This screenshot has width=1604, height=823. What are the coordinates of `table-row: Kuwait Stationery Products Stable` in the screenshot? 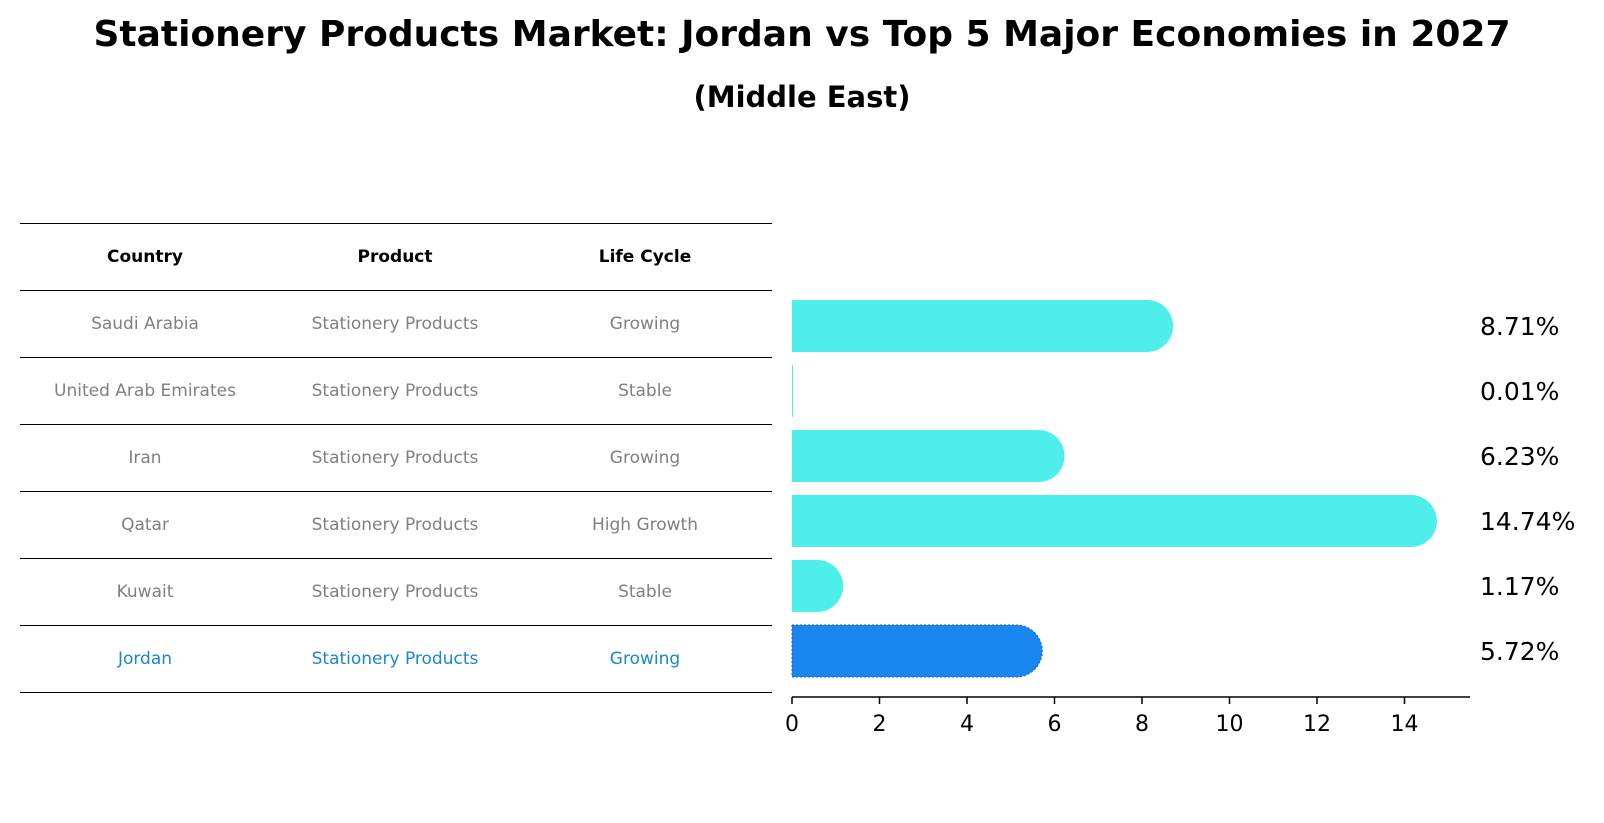 It's located at (396, 591).